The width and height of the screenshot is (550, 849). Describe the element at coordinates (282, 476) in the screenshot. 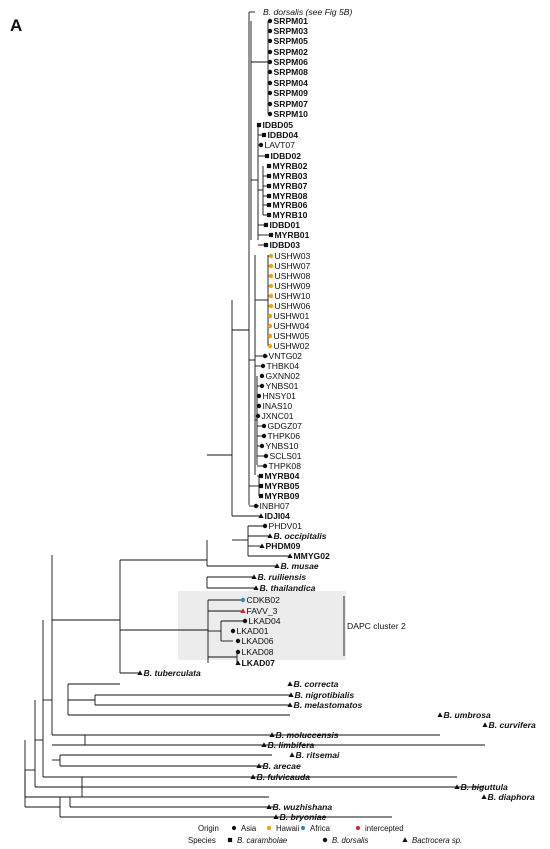

I see `tip-label: MYRB04` at that location.